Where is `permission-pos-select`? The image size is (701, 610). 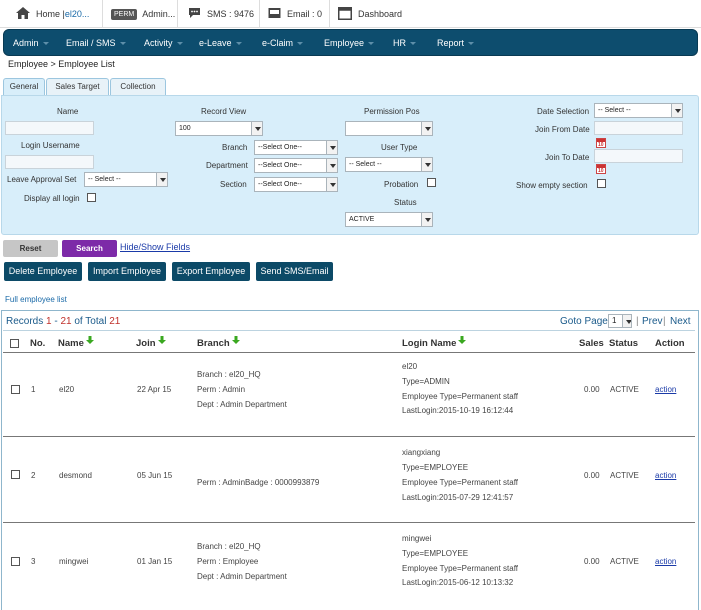
permission-pos-select is located at coordinates (389, 128).